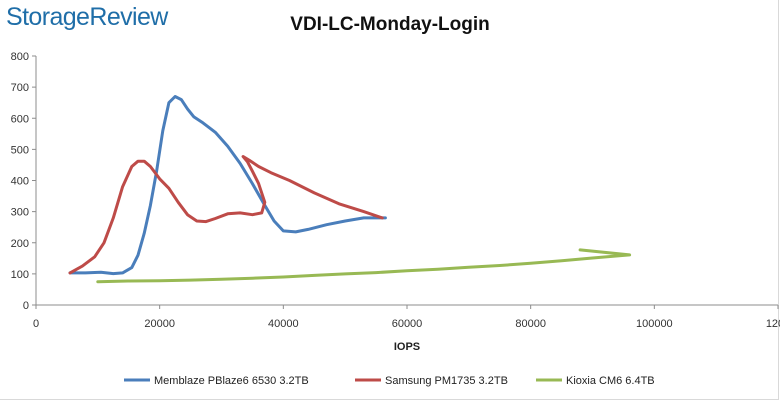 This screenshot has height=401, width=780. Describe the element at coordinates (87, 17) in the screenshot. I see `brand-logo: StorageReview` at that location.